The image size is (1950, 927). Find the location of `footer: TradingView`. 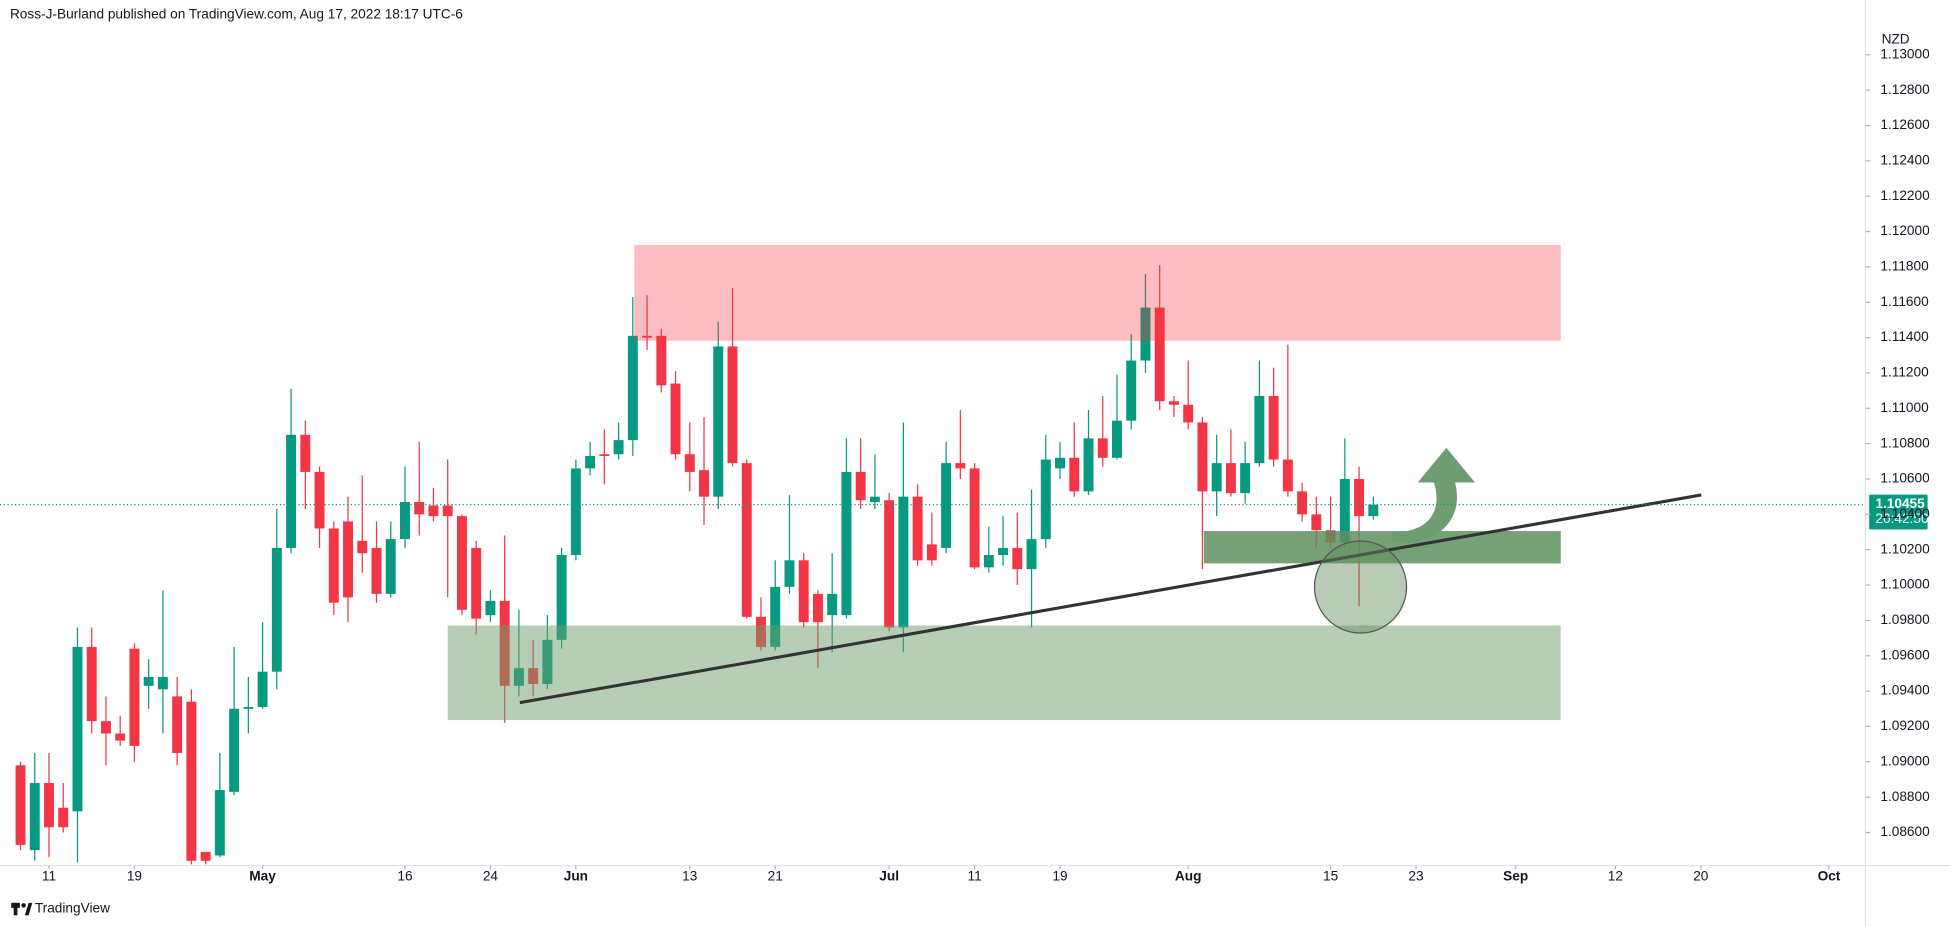

footer: TradingView is located at coordinates (60, 908).